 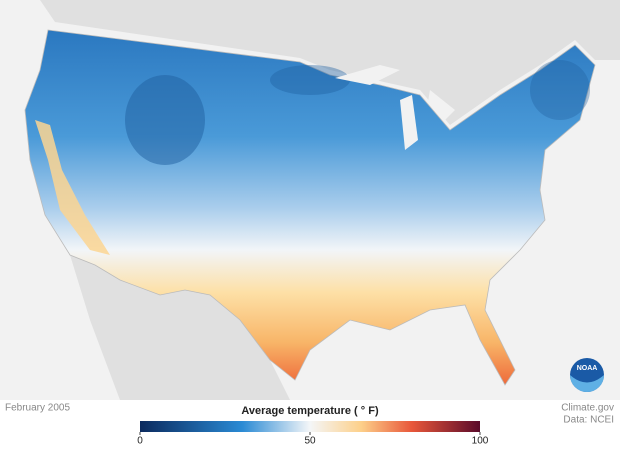 What do you see at coordinates (587, 383) in the screenshot?
I see `noaa-logo-wave` at bounding box center [587, 383].